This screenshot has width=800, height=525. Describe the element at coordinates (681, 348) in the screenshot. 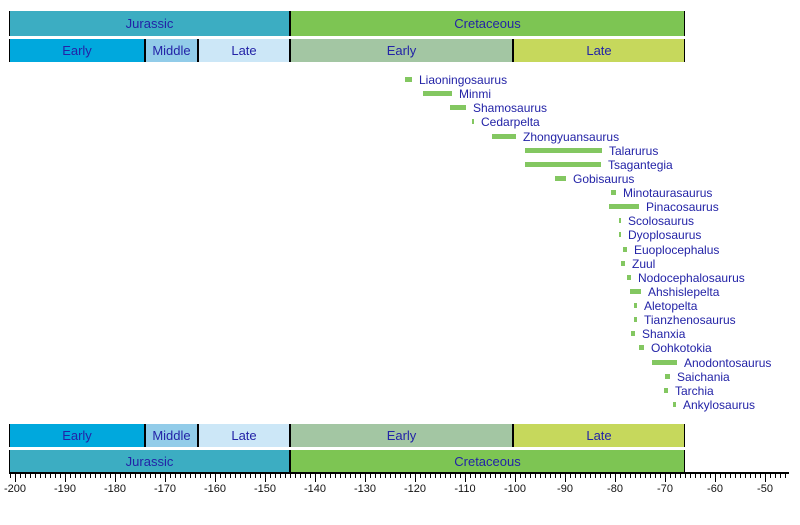

I see `taxon-label-oohkotokia: Oohkotokia` at that location.